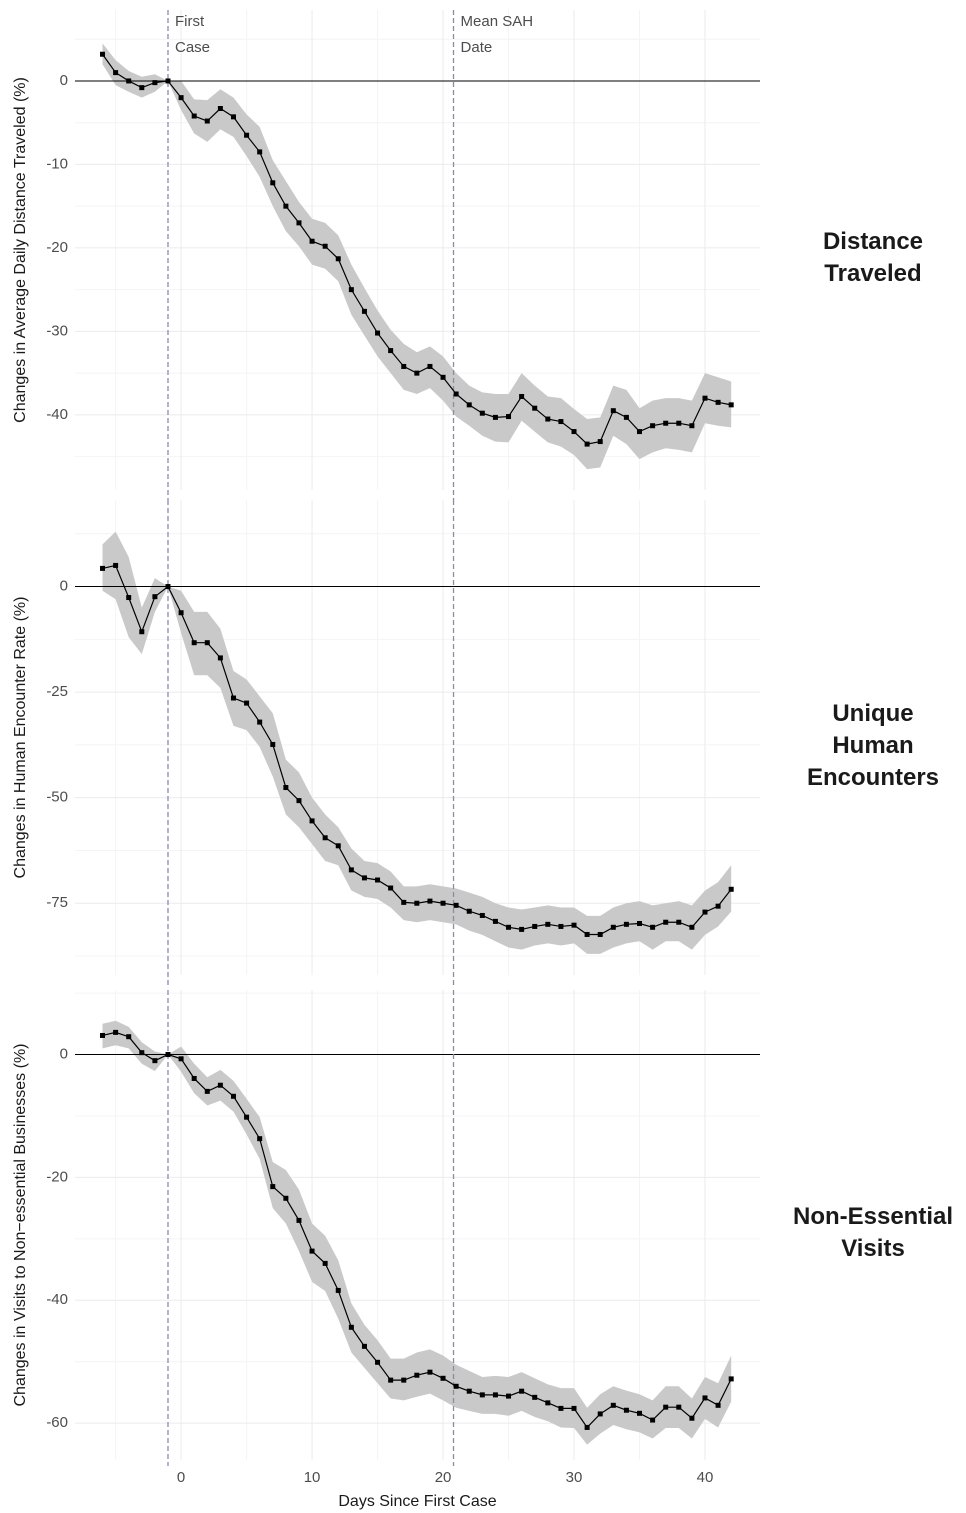  What do you see at coordinates (417, 1501) in the screenshot?
I see `x-axis-label: Days Since First Case` at bounding box center [417, 1501].